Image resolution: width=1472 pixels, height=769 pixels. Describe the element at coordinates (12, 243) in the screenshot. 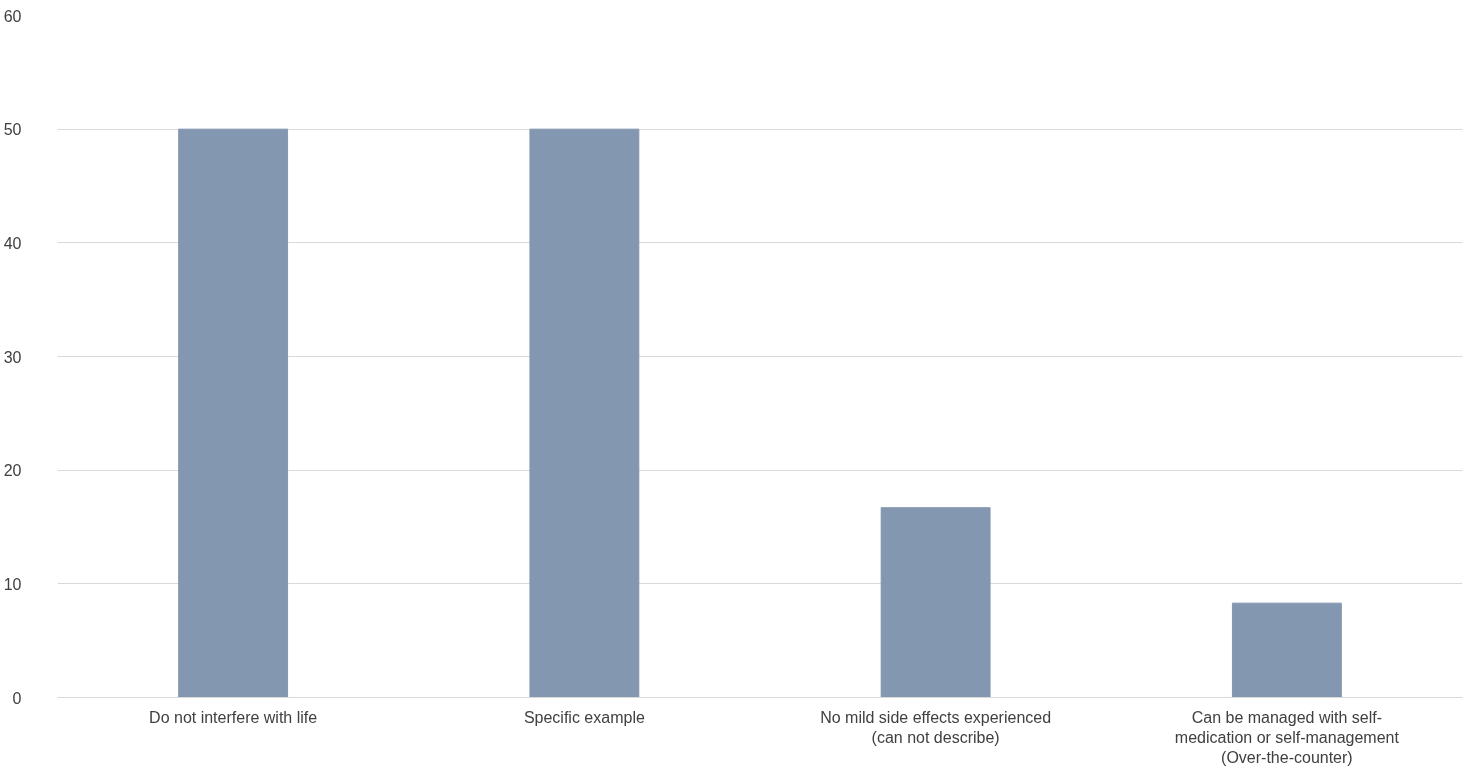

I see `y-tick-label: 40` at that location.